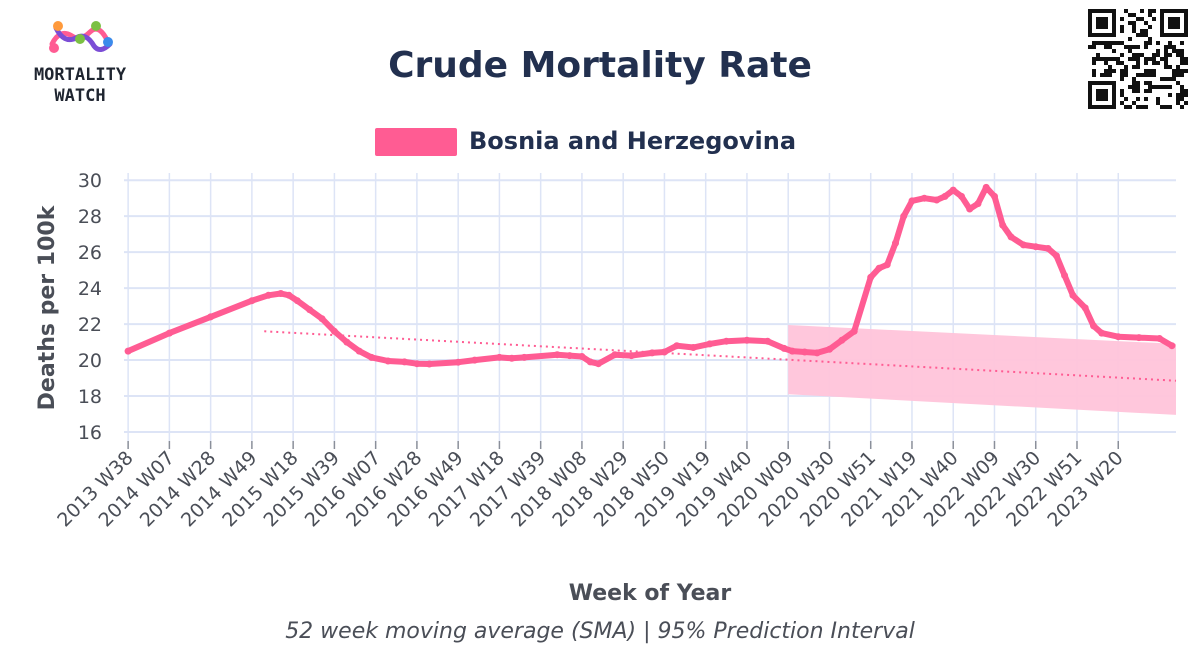  What do you see at coordinates (650, 593) in the screenshot?
I see `x-axis-title: Week of Year` at bounding box center [650, 593].